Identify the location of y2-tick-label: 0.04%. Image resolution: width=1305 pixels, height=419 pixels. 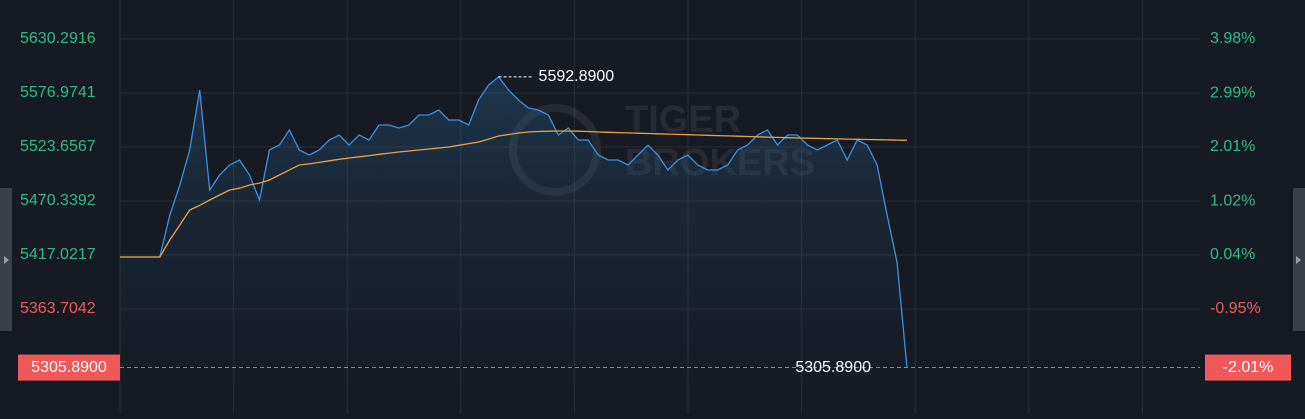
(1232, 254).